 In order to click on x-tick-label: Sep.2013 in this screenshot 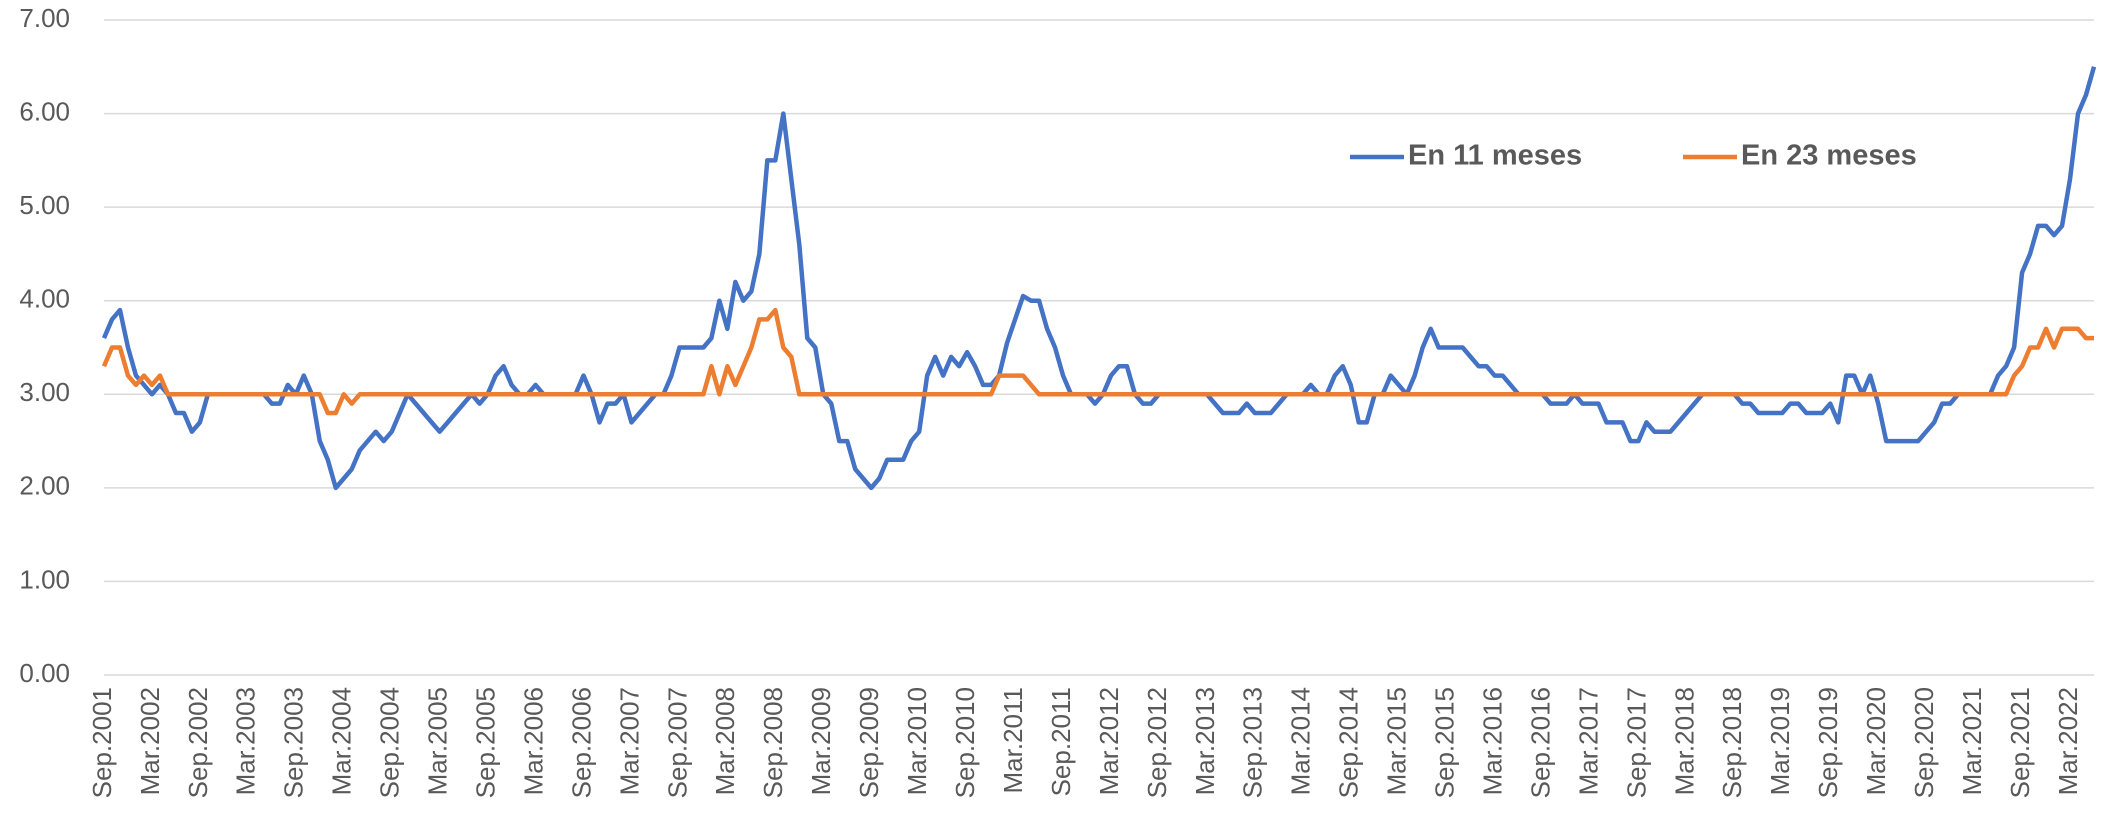, I will do `click(1253, 742)`.